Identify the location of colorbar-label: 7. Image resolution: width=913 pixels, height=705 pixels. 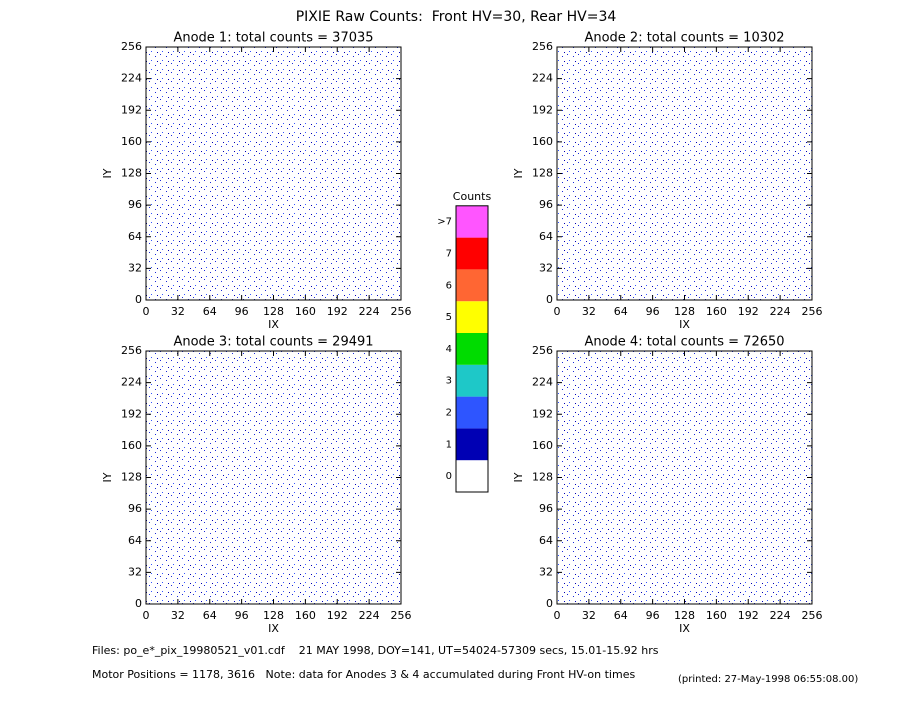
(449, 254).